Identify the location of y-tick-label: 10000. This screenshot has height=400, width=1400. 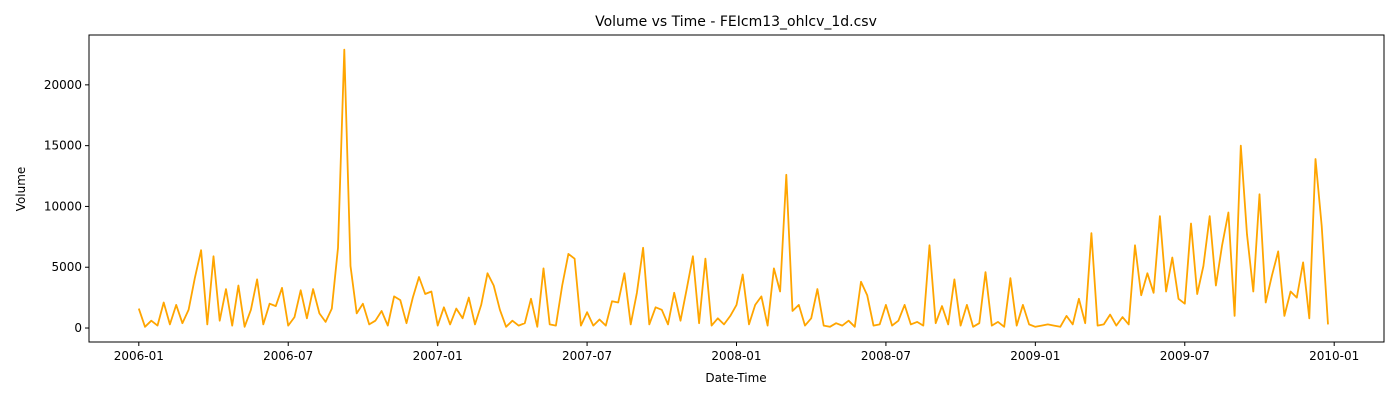
(63, 206).